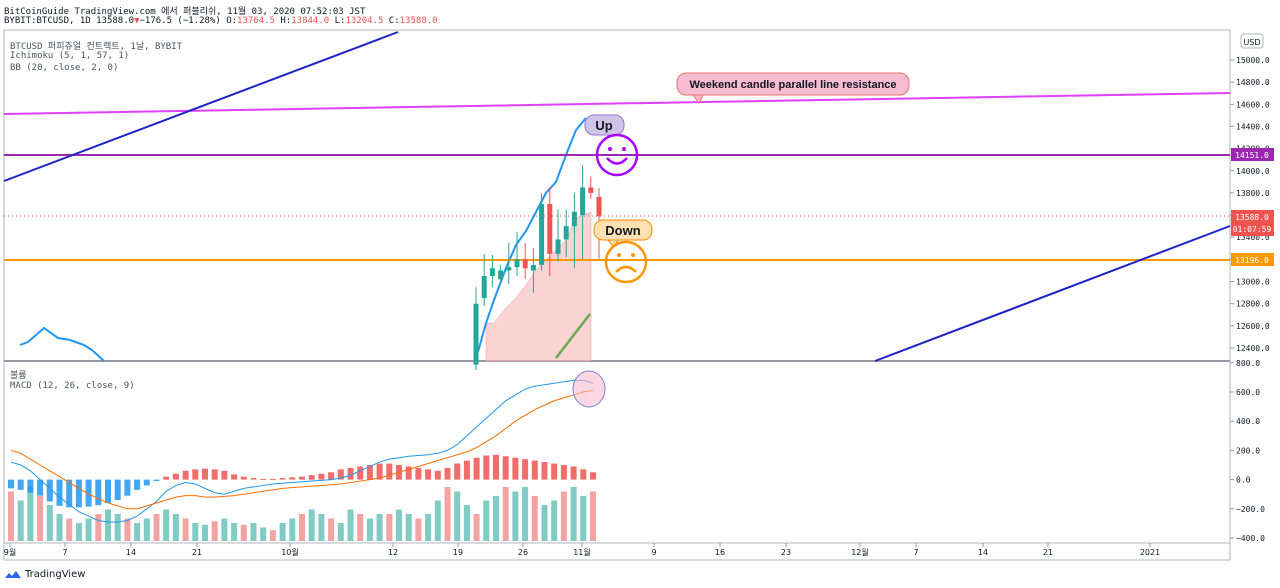 This screenshot has width=1280, height=588. I want to click on base-line, so click(573, 336).